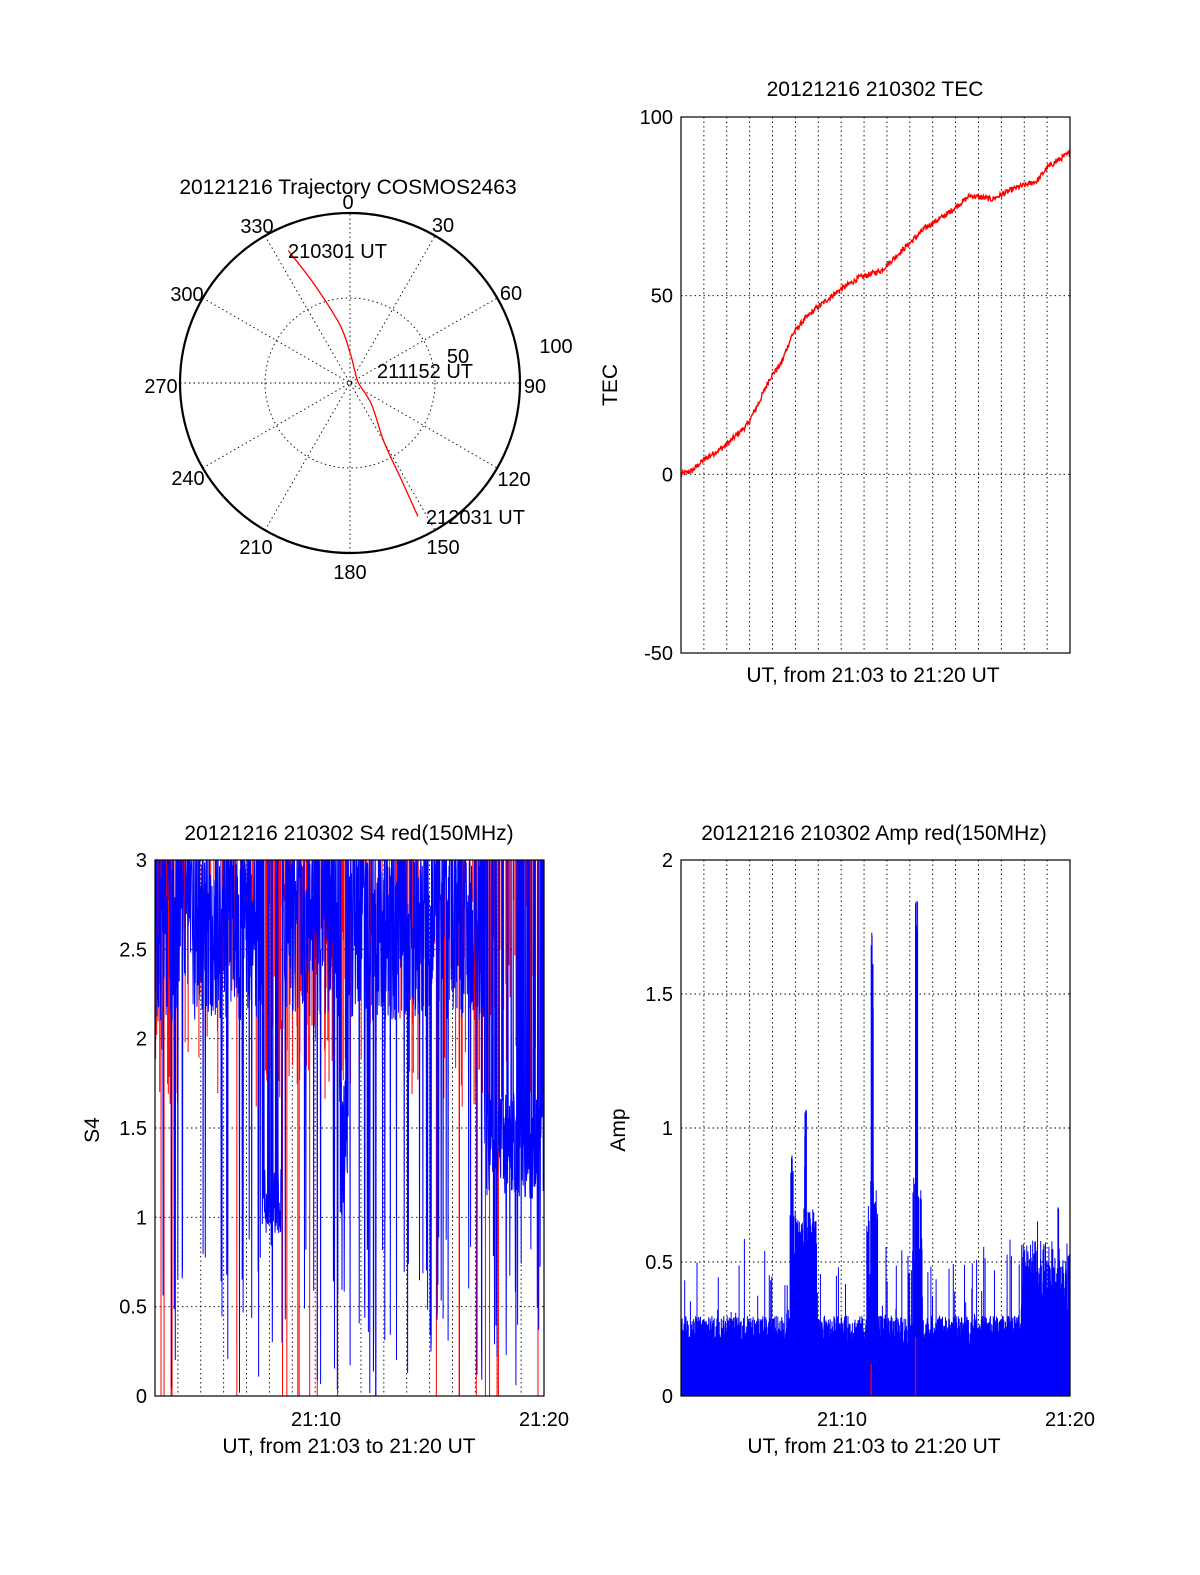  Describe the element at coordinates (316, 1420) in the screenshot. I see `s4-x-tick-2110: 21:10` at that location.